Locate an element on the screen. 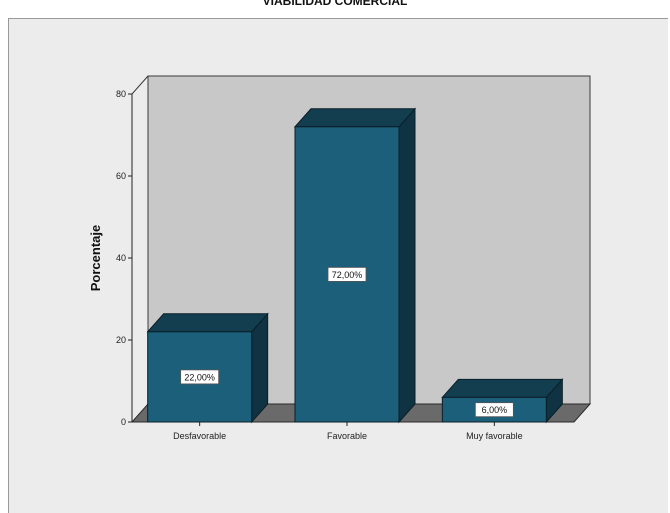  data-label: 22,00% is located at coordinates (199, 377).